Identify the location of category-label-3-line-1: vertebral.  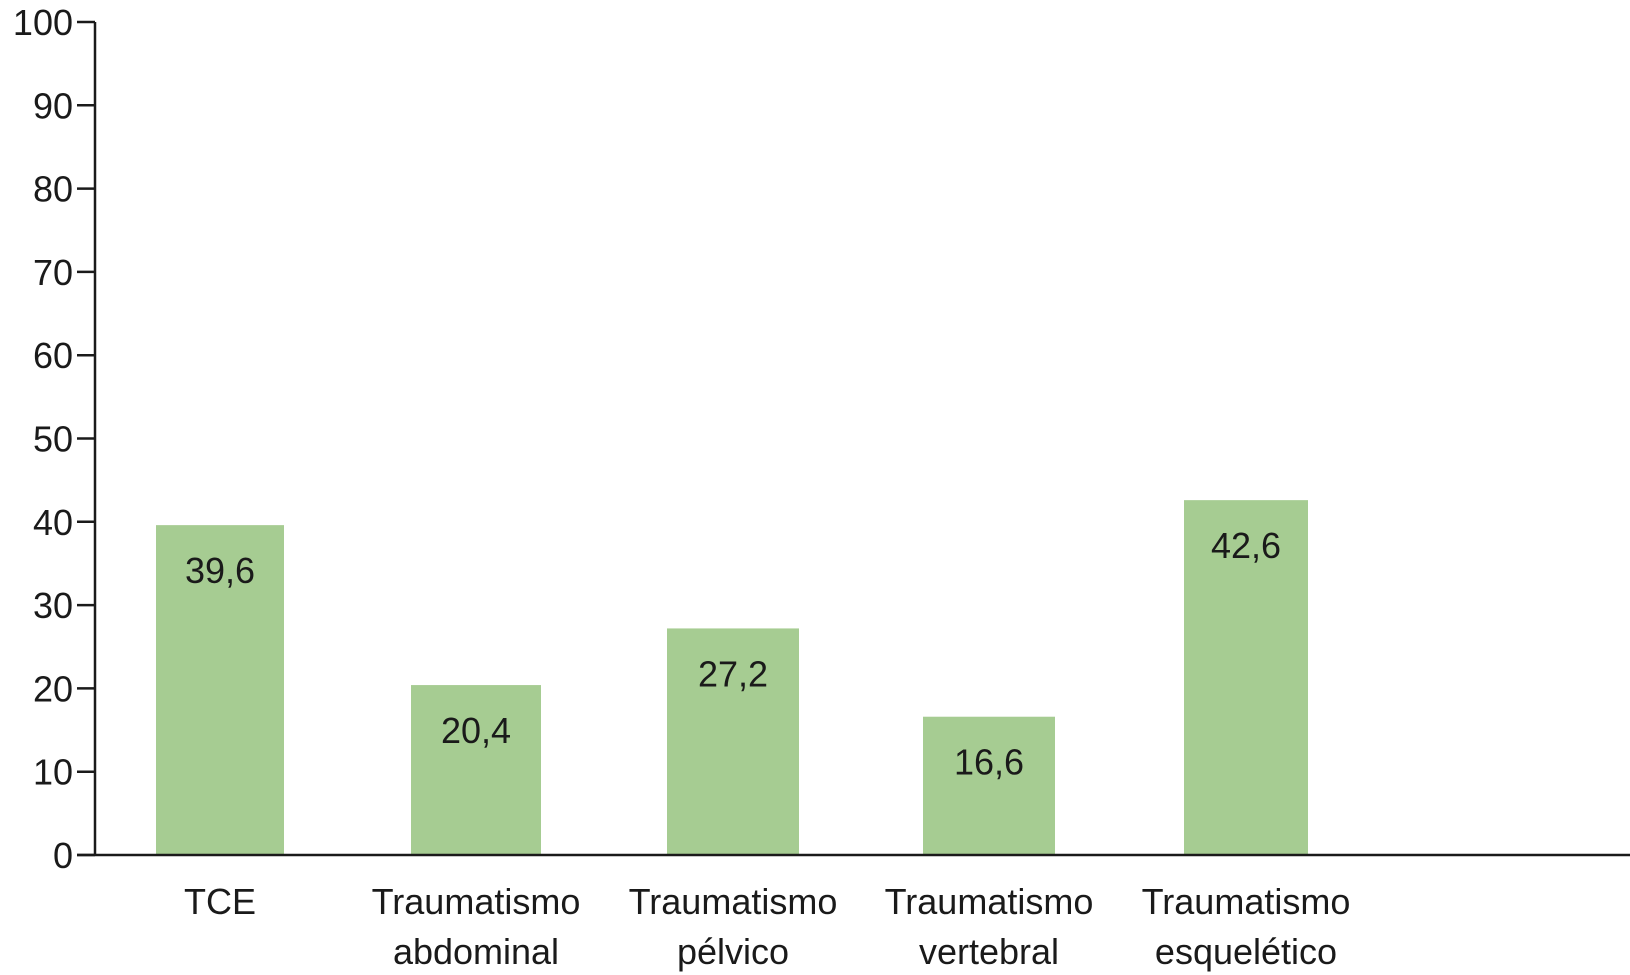
(989, 951).